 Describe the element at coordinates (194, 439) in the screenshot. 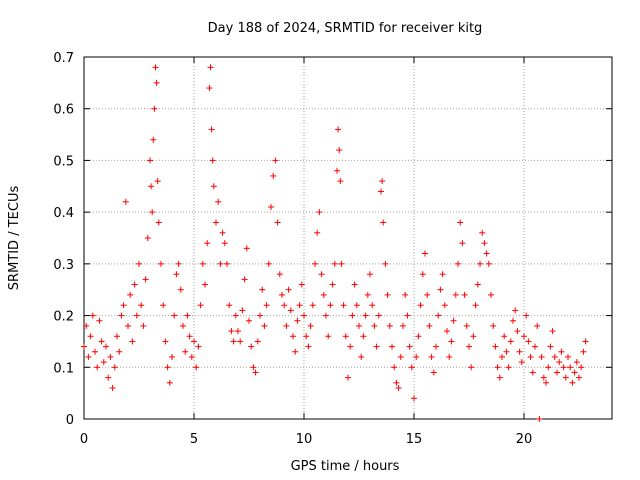

I see `x-tick-label: 5` at that location.